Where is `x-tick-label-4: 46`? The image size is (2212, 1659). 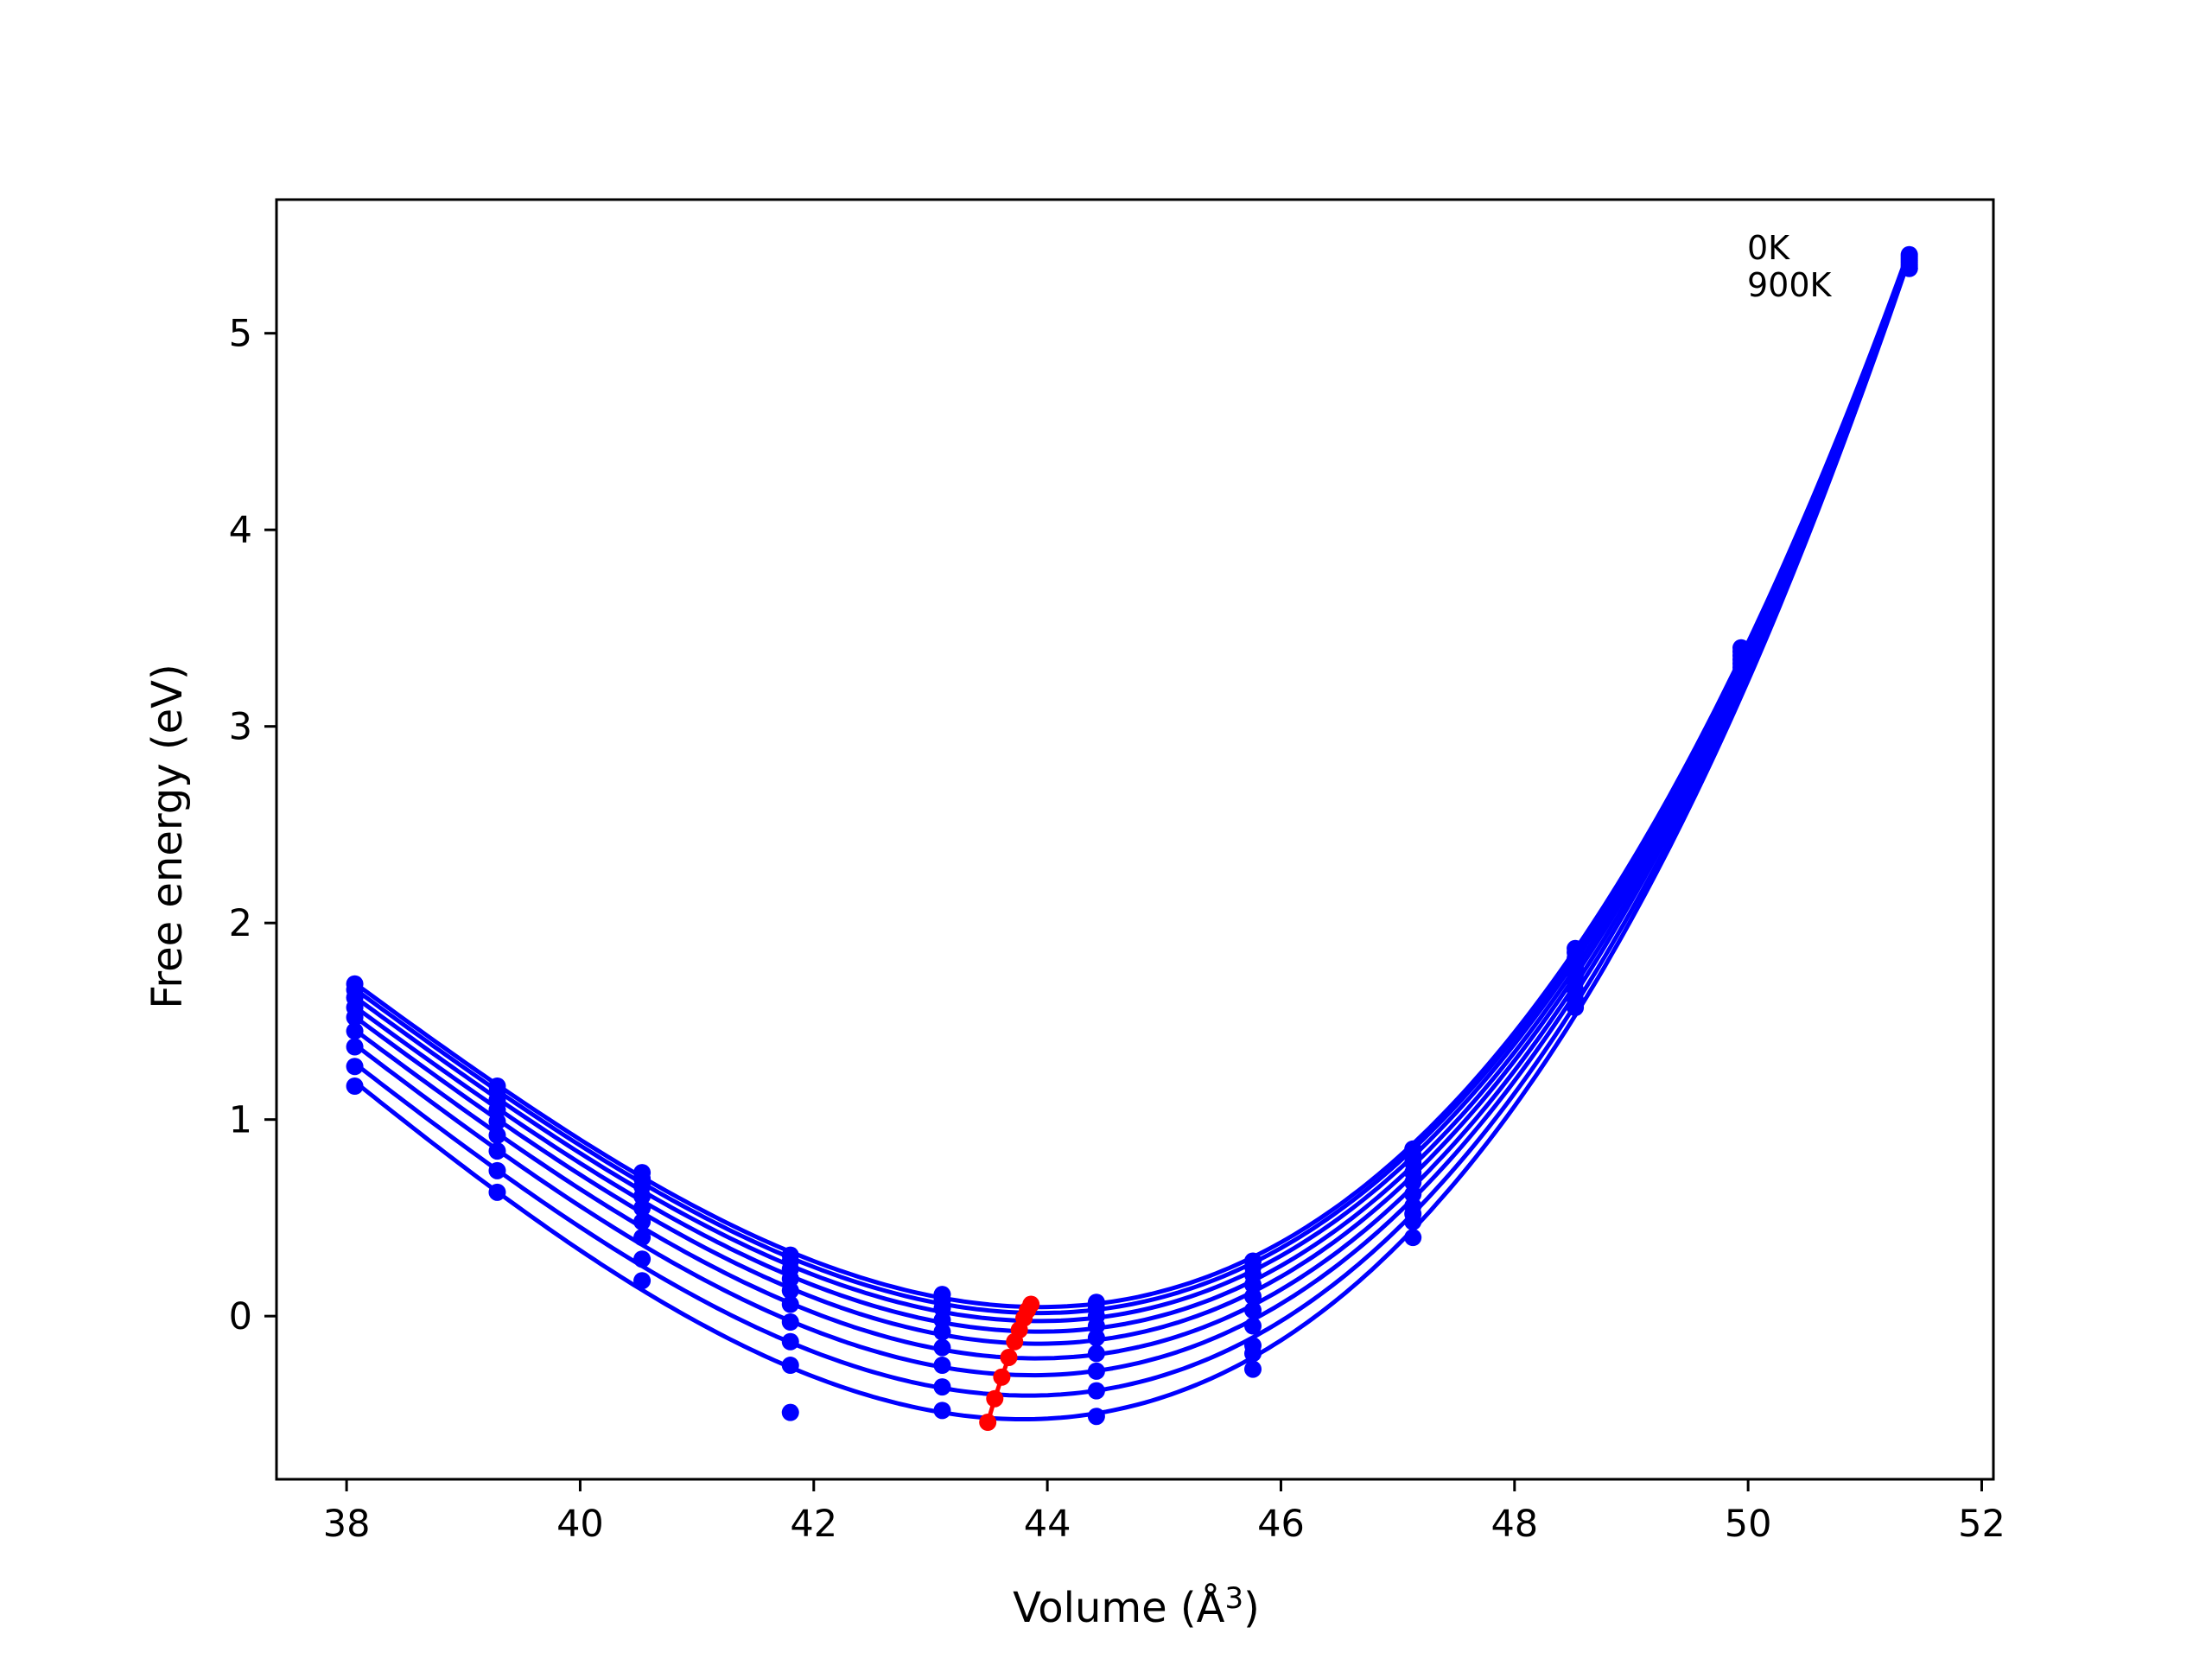 x-tick-label-4: 46 is located at coordinates (1281, 1524).